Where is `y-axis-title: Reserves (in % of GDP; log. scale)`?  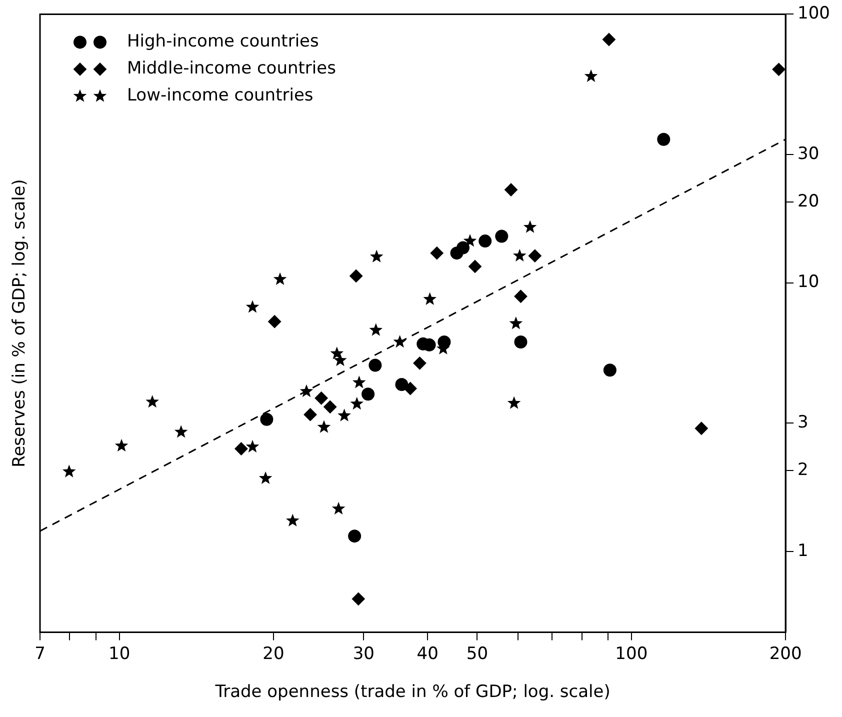
y-axis-title: Reserves (in % of GDP; log. scale) is located at coordinates (19, 323).